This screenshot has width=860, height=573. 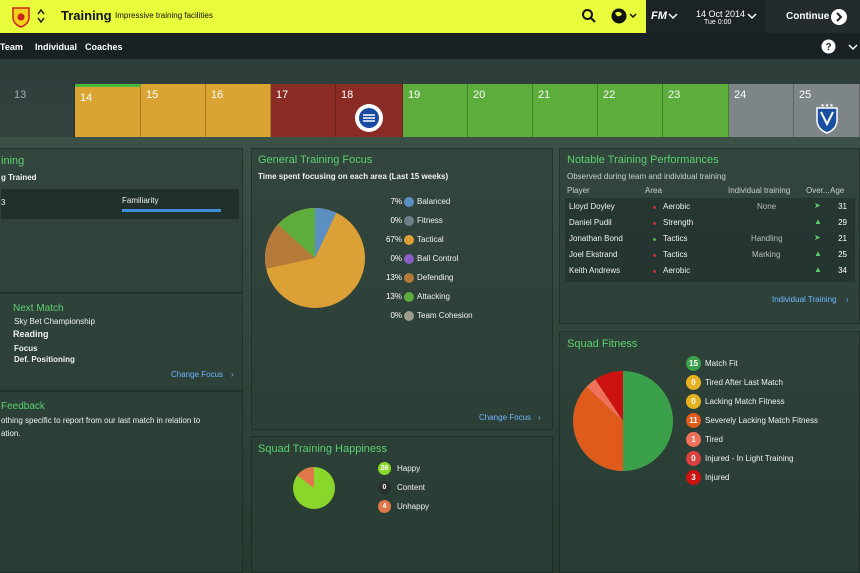 I want to click on feedback-title: Feedback, so click(x=23, y=406).